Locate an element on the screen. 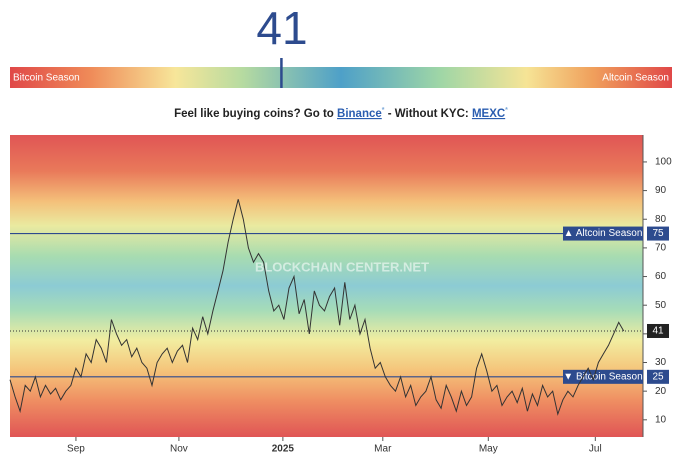 The image size is (680, 464). y-tick-label: 90 is located at coordinates (661, 190).